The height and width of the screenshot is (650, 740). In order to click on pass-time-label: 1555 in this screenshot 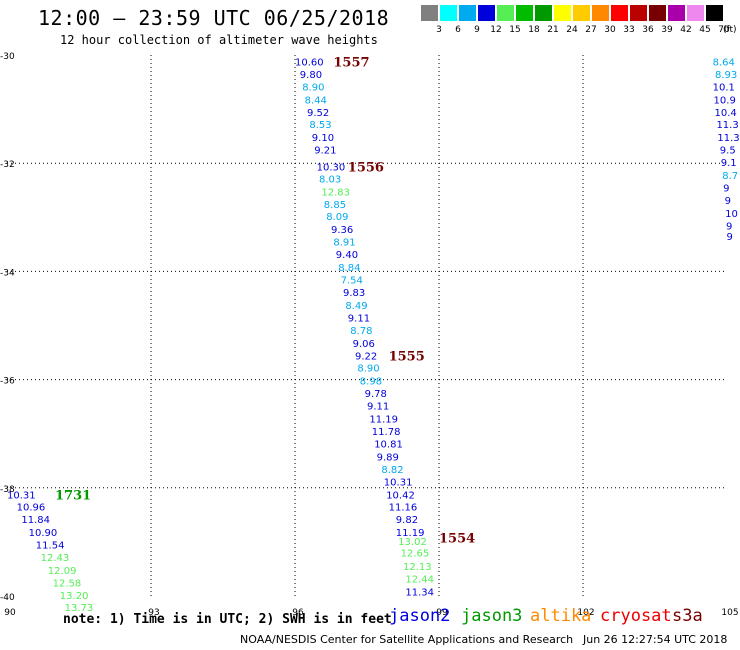, I will do `click(407, 356)`.